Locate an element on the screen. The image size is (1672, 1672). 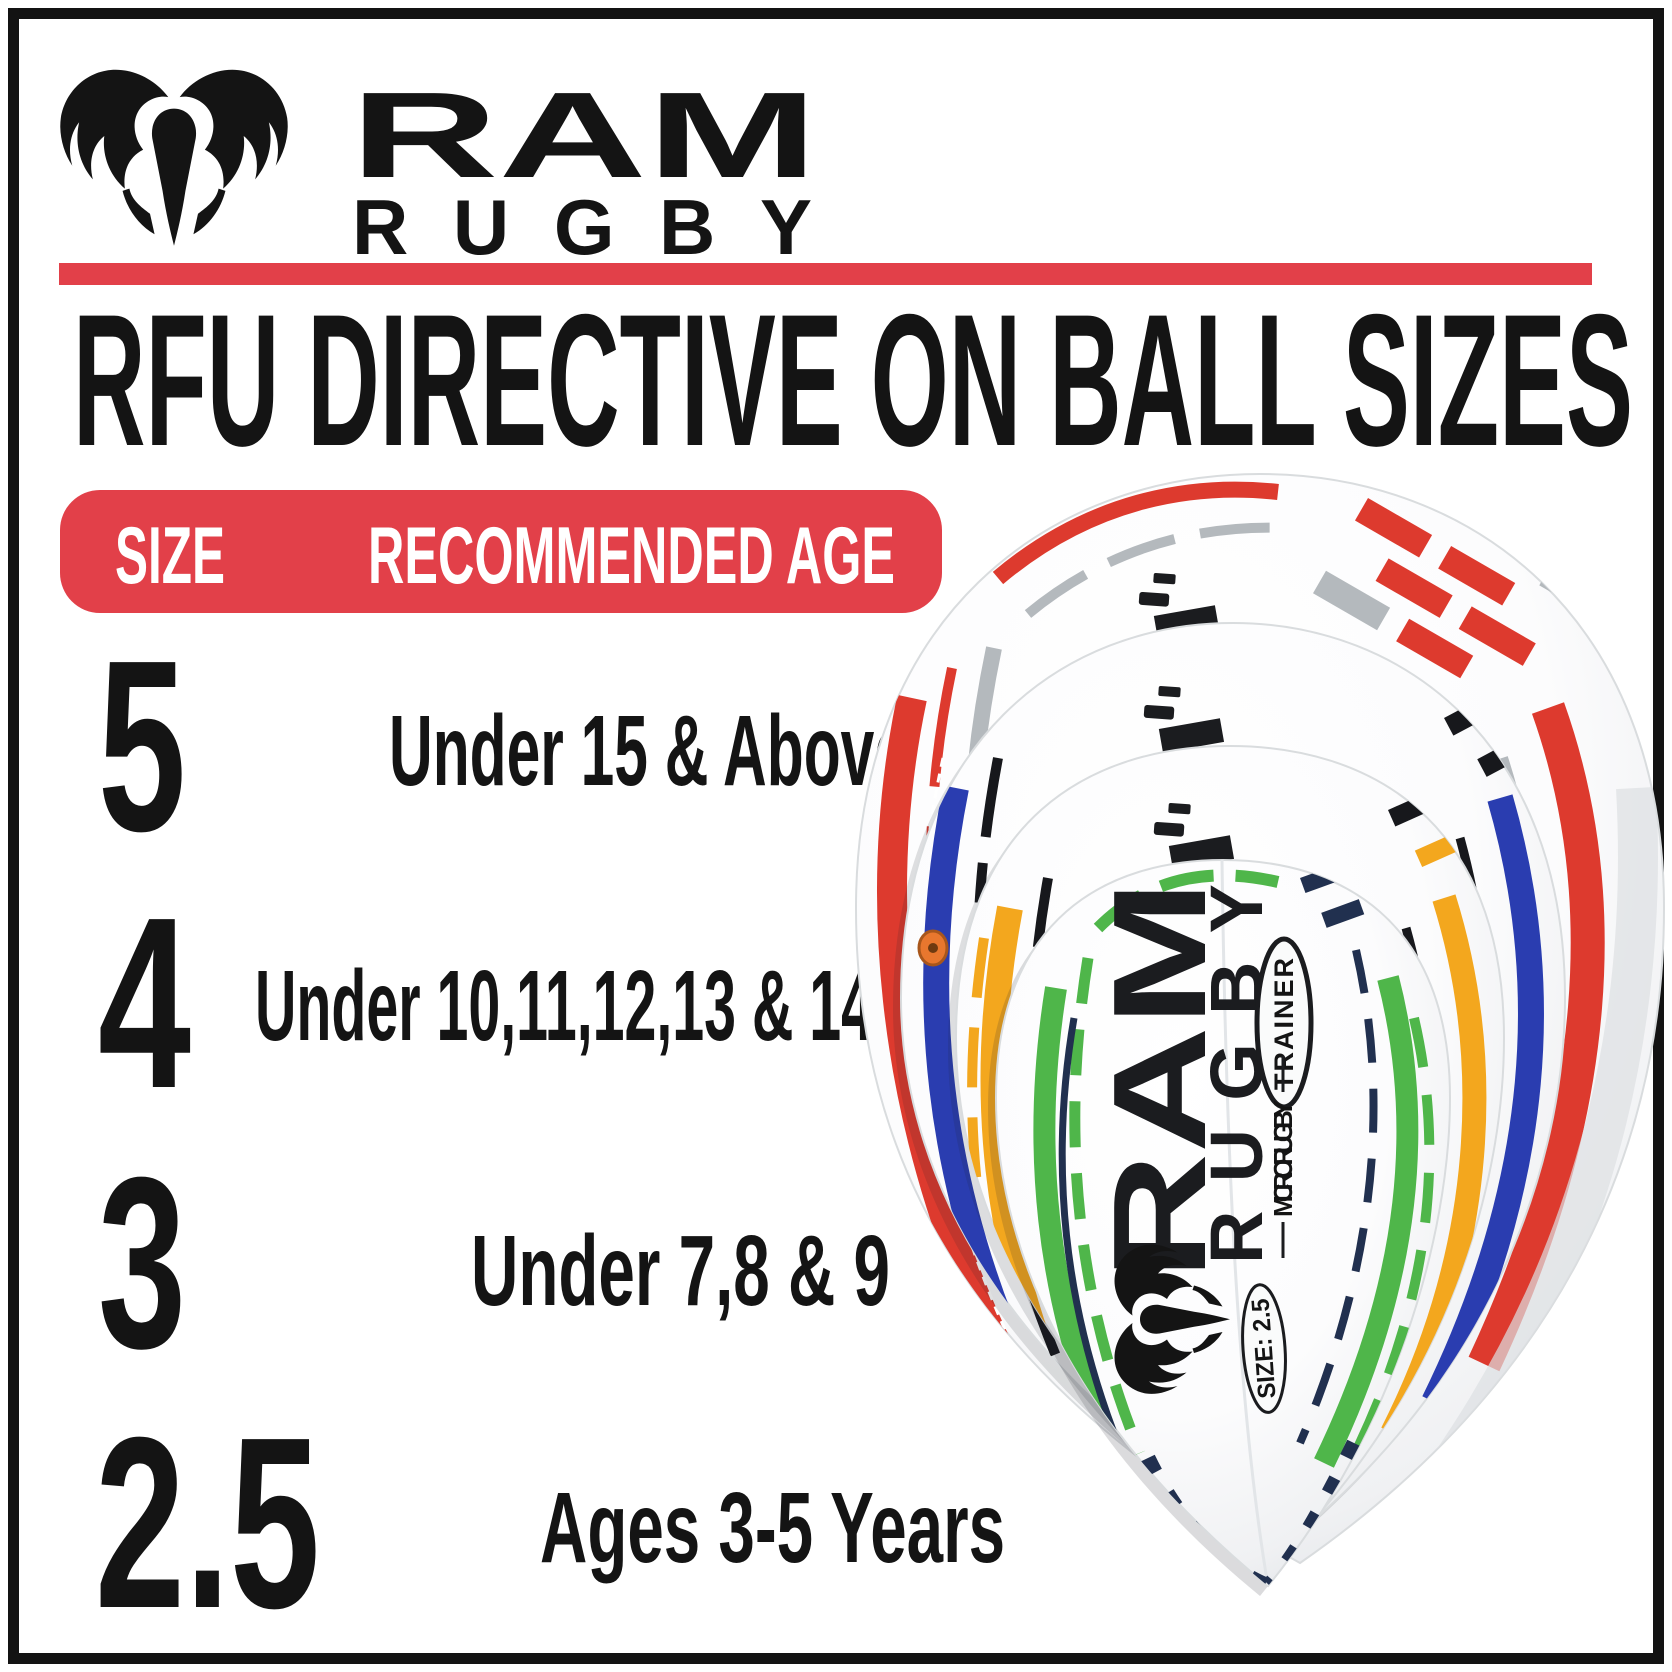
ram-head-glyph is located at coordinates (173, 158).